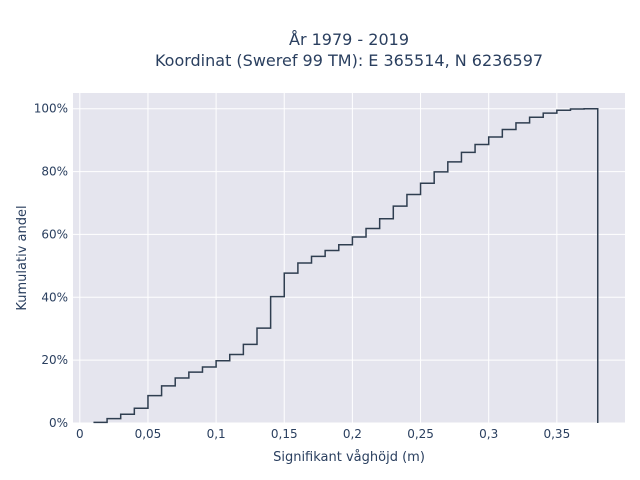 The image size is (640, 480). Describe the element at coordinates (349, 39) in the screenshot. I see `chart-title-line1: År 1979 - 2019` at that location.